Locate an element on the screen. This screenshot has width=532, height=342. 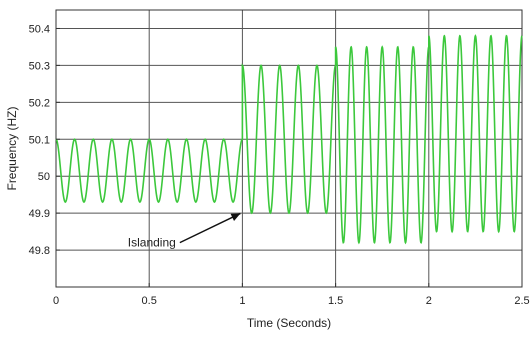
x-tick-label: 1 is located at coordinates (242, 301).